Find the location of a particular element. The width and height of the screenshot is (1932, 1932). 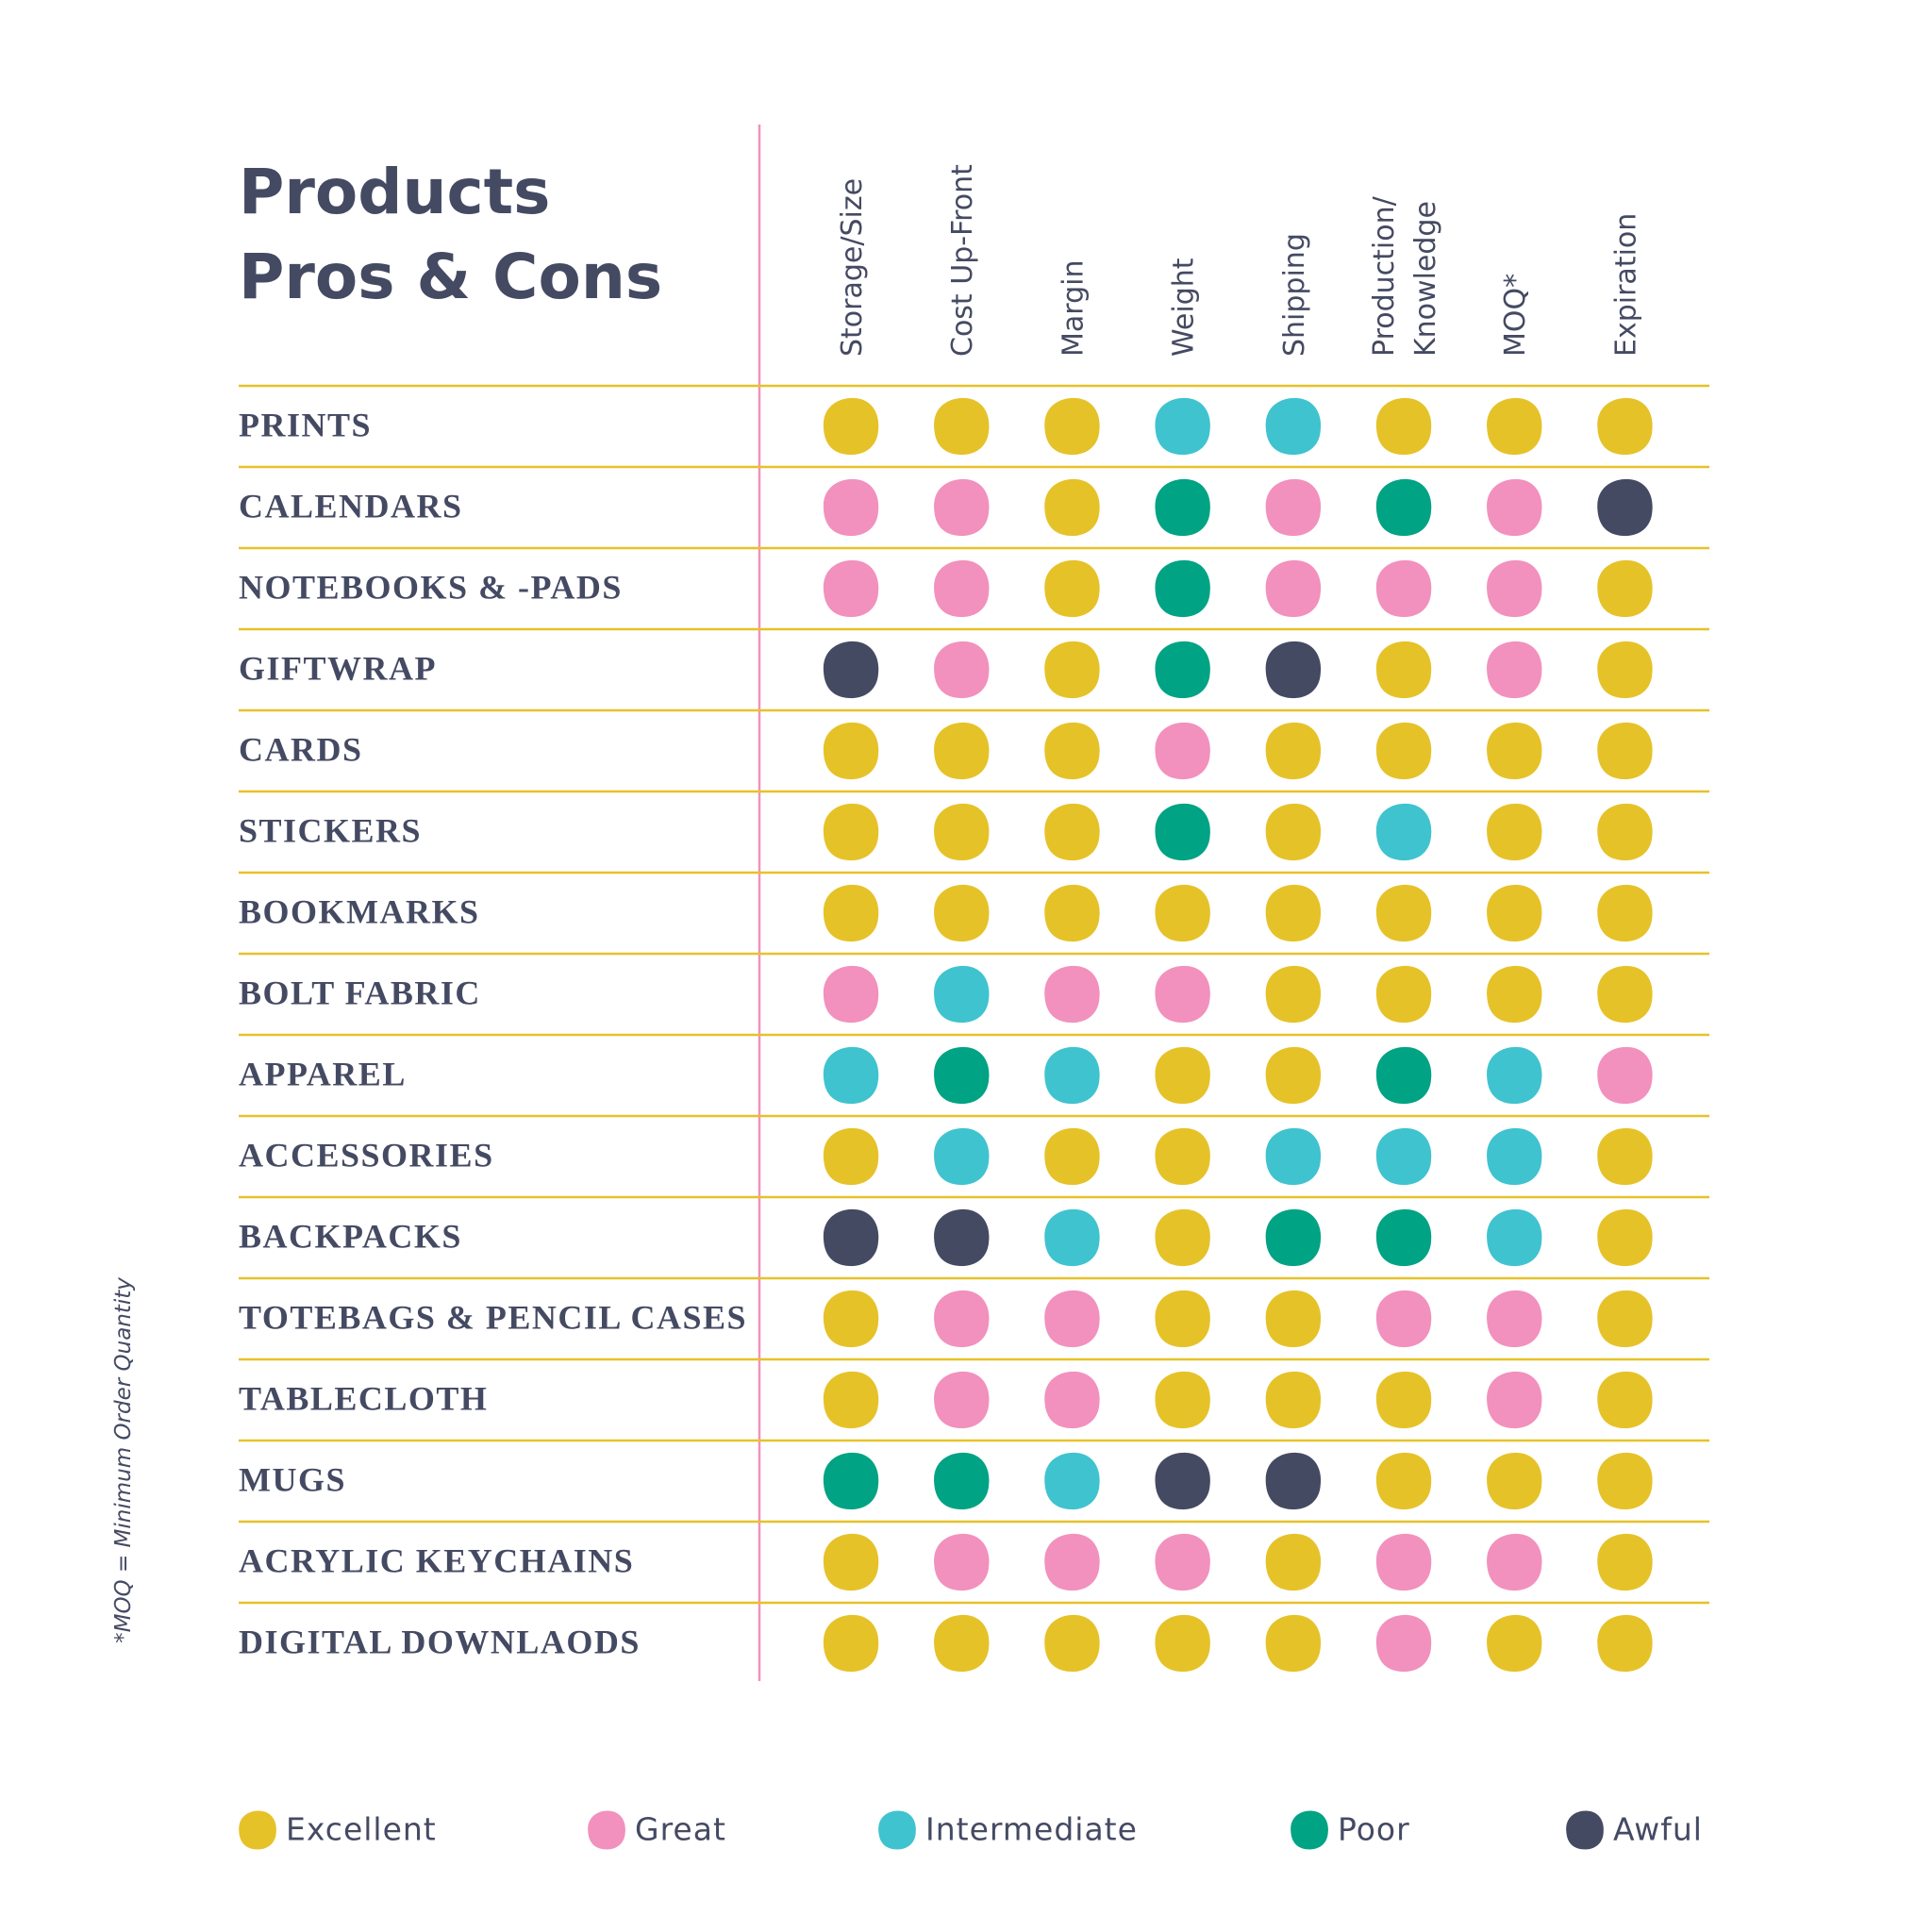

legend-label: Awful is located at coordinates (1658, 1829).